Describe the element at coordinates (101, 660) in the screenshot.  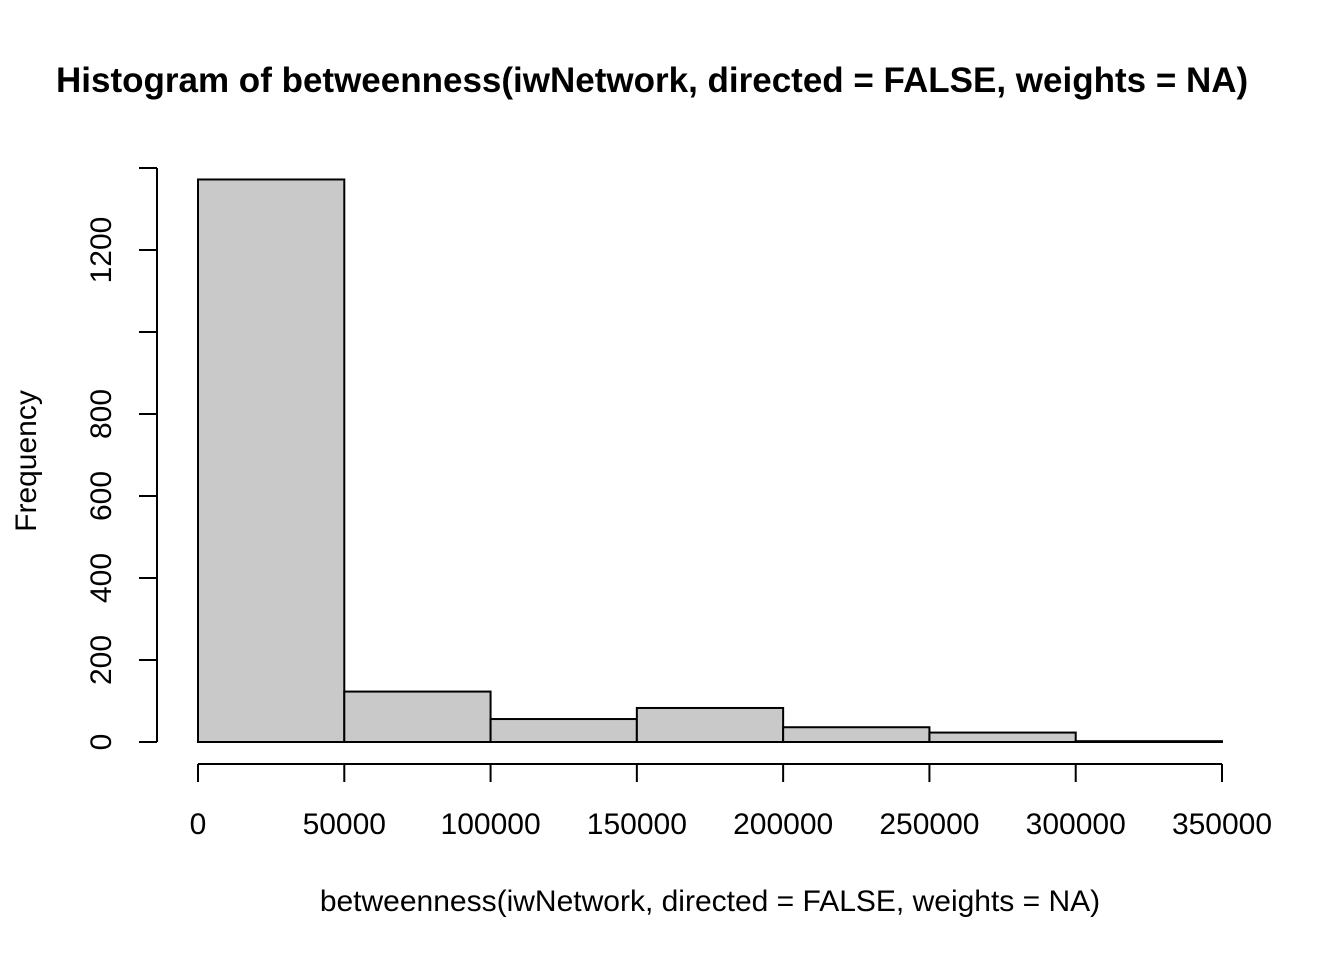
I see `y-tick-label-1: 200` at that location.